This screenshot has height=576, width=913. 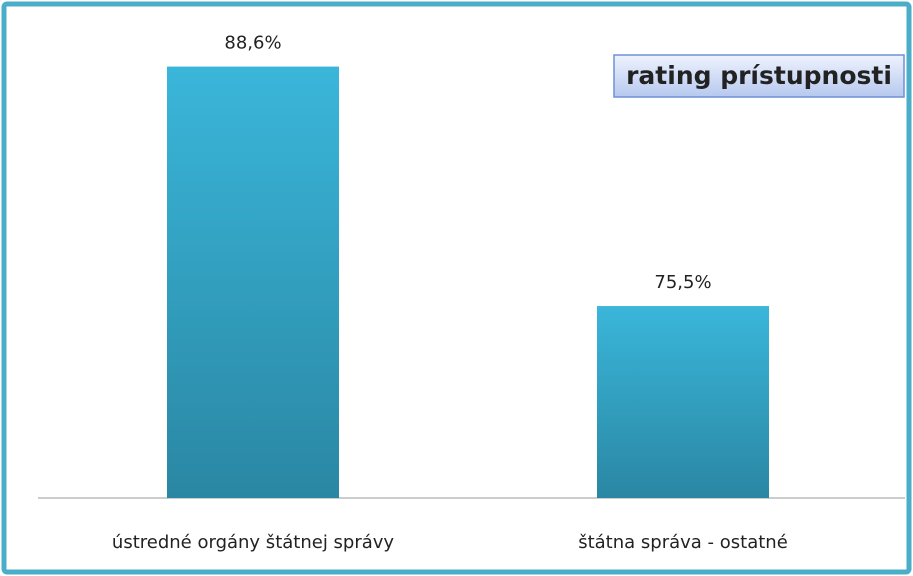 I want to click on chart-title: rating prístupnosti, so click(x=759, y=75).